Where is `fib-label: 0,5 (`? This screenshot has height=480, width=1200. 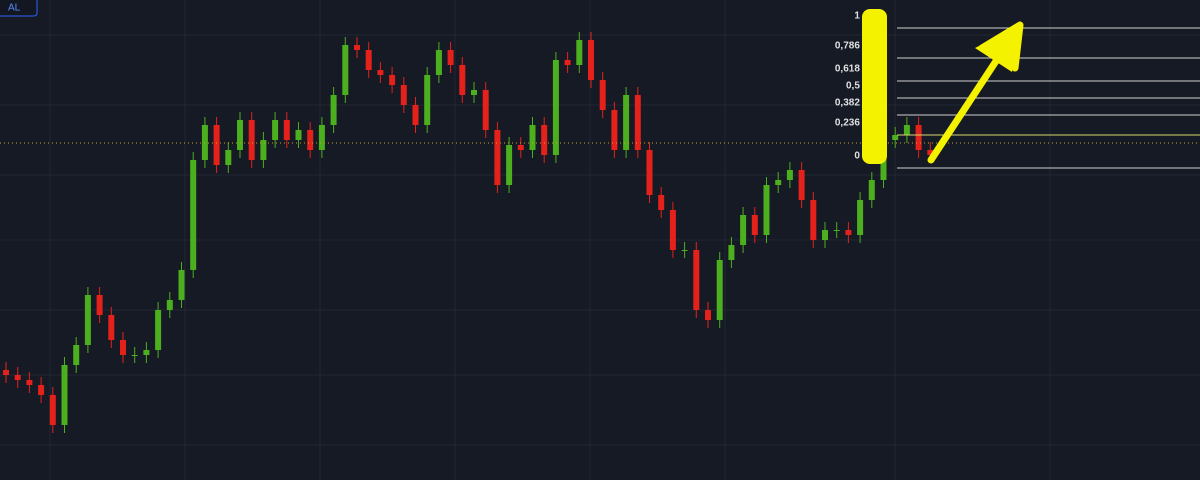
fib-label: 0,5 ( is located at coordinates (856, 86).